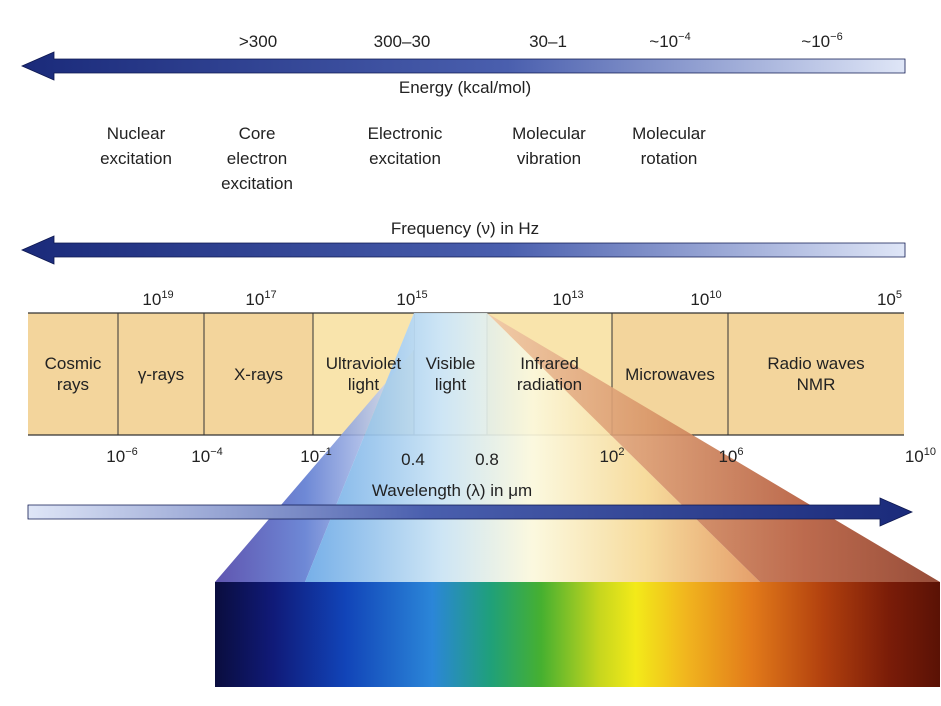  Describe the element at coordinates (463, 66) in the screenshot. I see `energy-arrow` at that location.